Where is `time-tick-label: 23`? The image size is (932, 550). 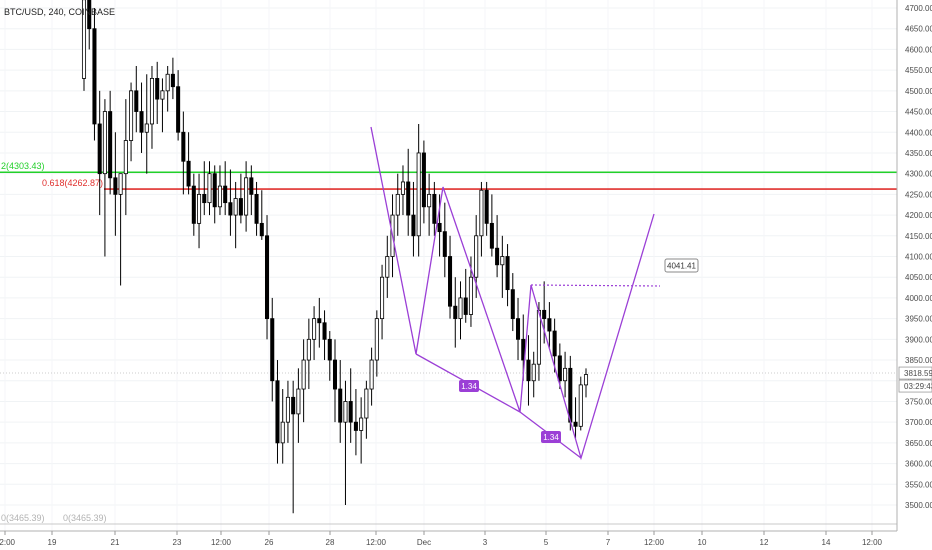
time-tick-label: 23 is located at coordinates (177, 542).